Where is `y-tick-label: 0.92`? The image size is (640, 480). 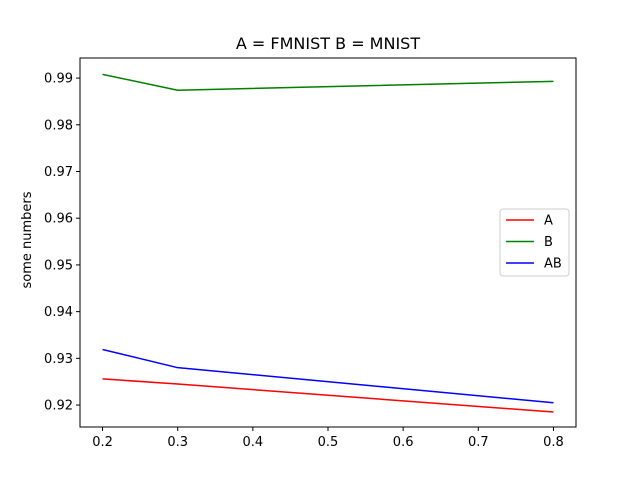
y-tick-label: 0.92 is located at coordinates (58, 406).